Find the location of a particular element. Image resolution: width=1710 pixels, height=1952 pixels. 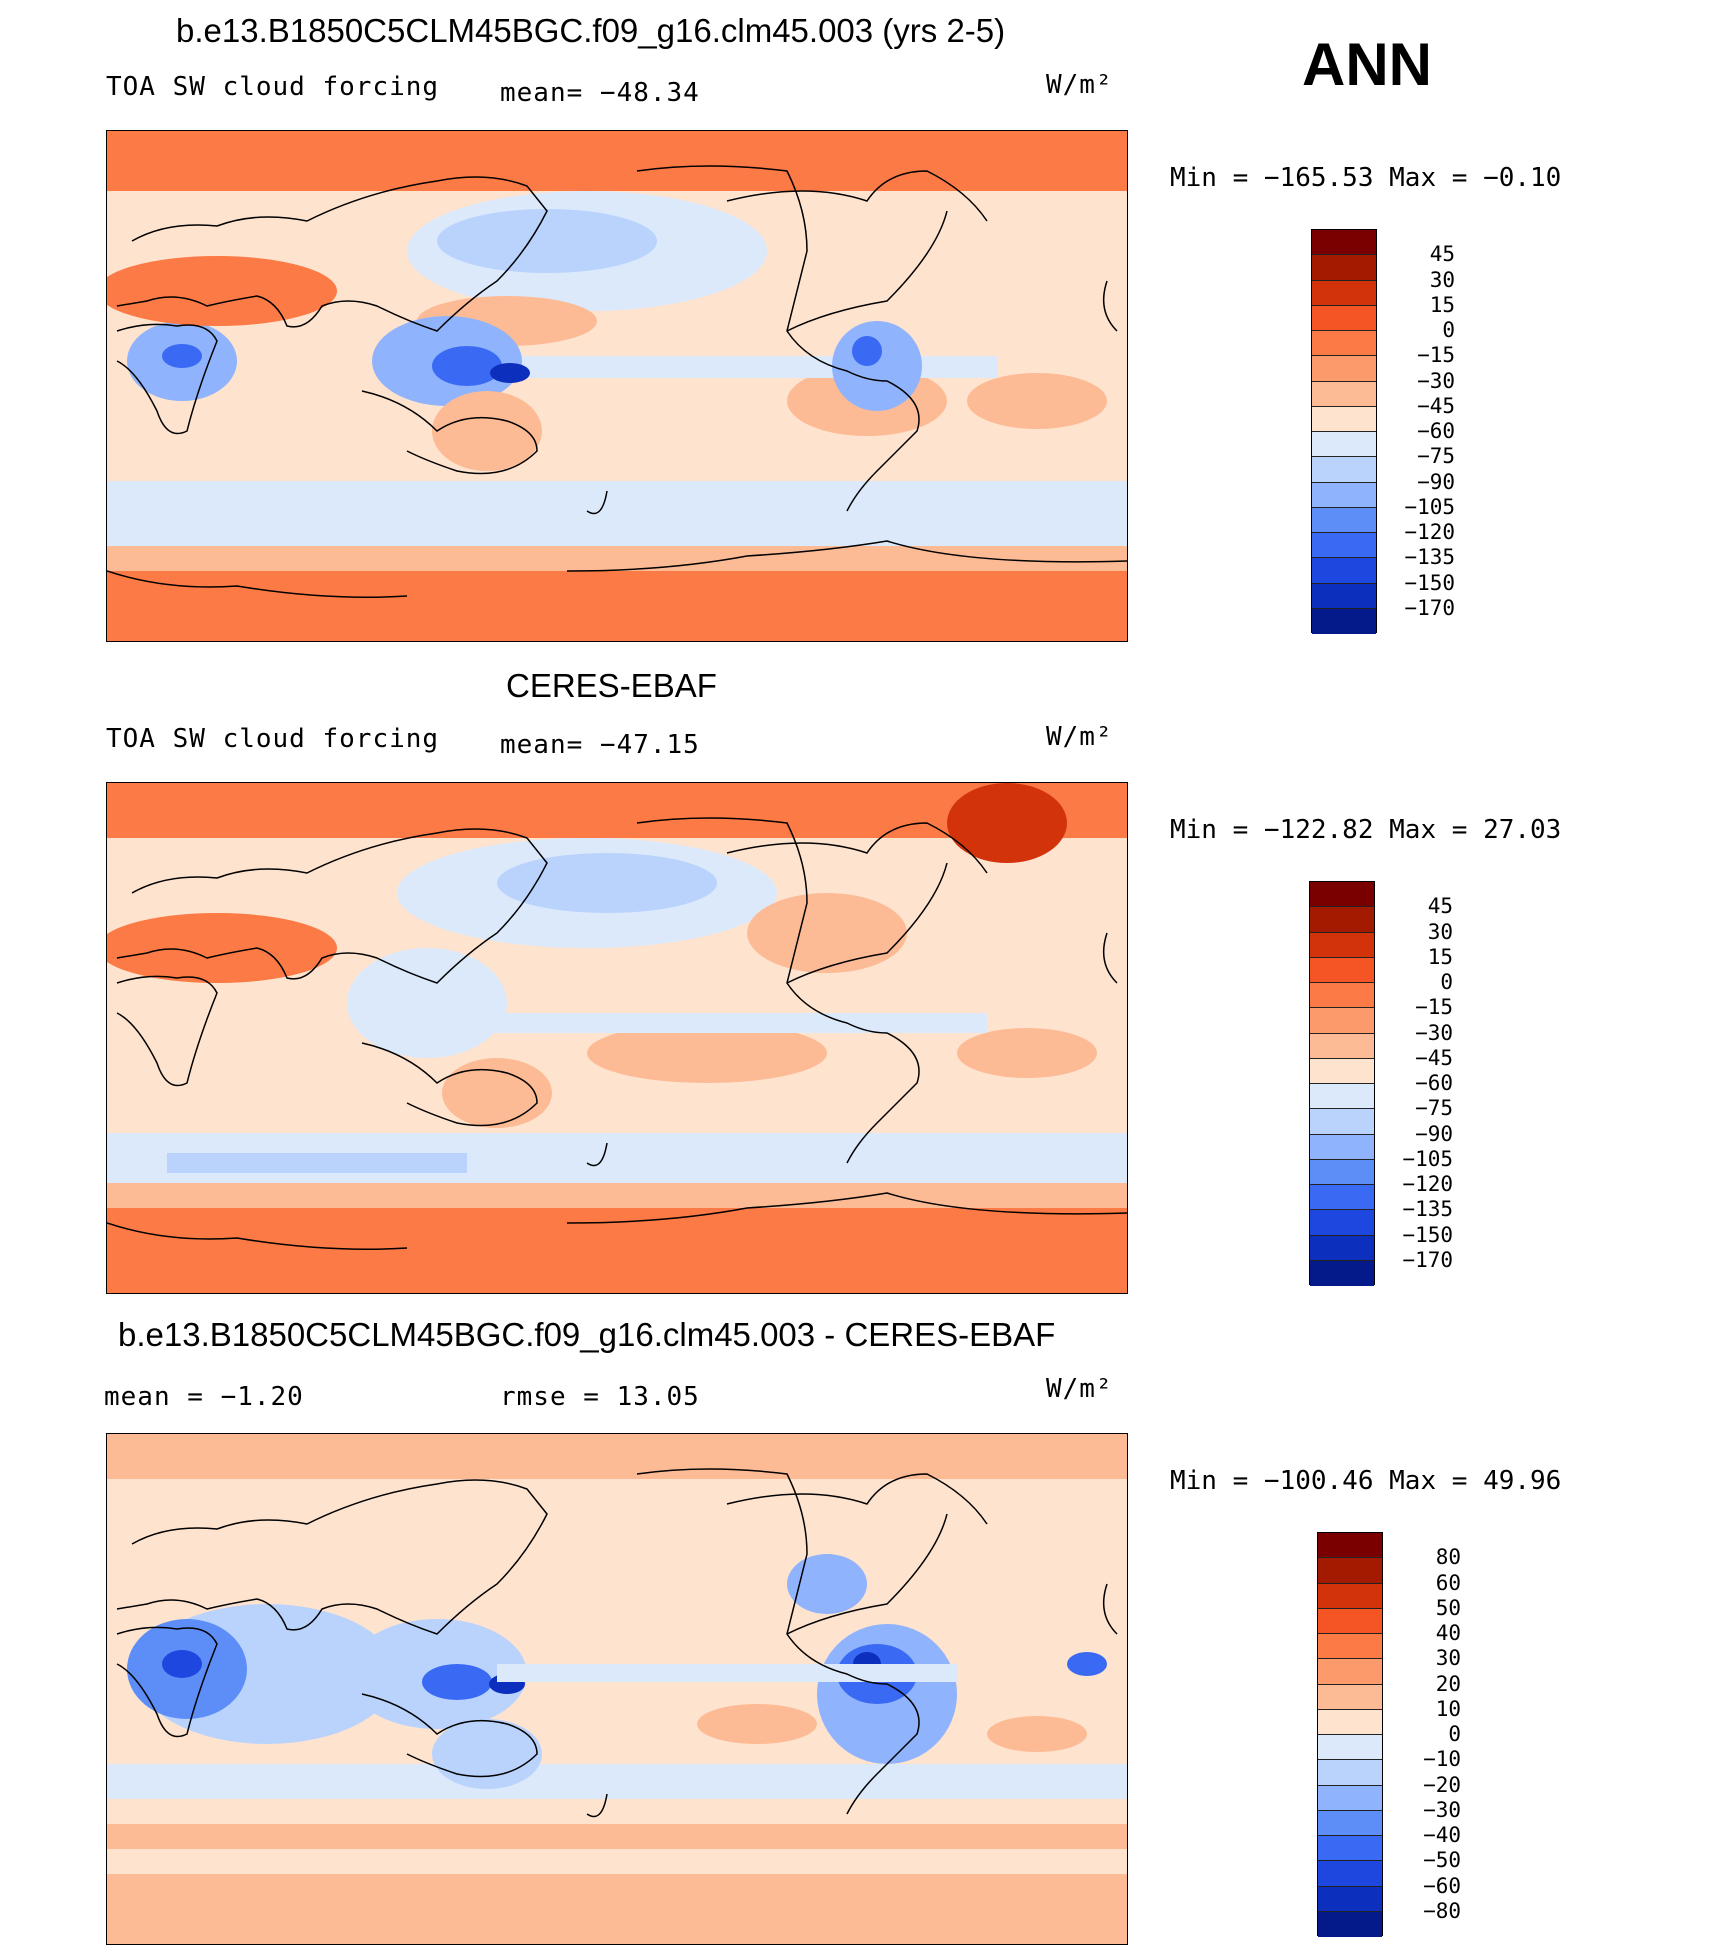

colorbar-tick-label: −10 is located at coordinates (1442, 1759).